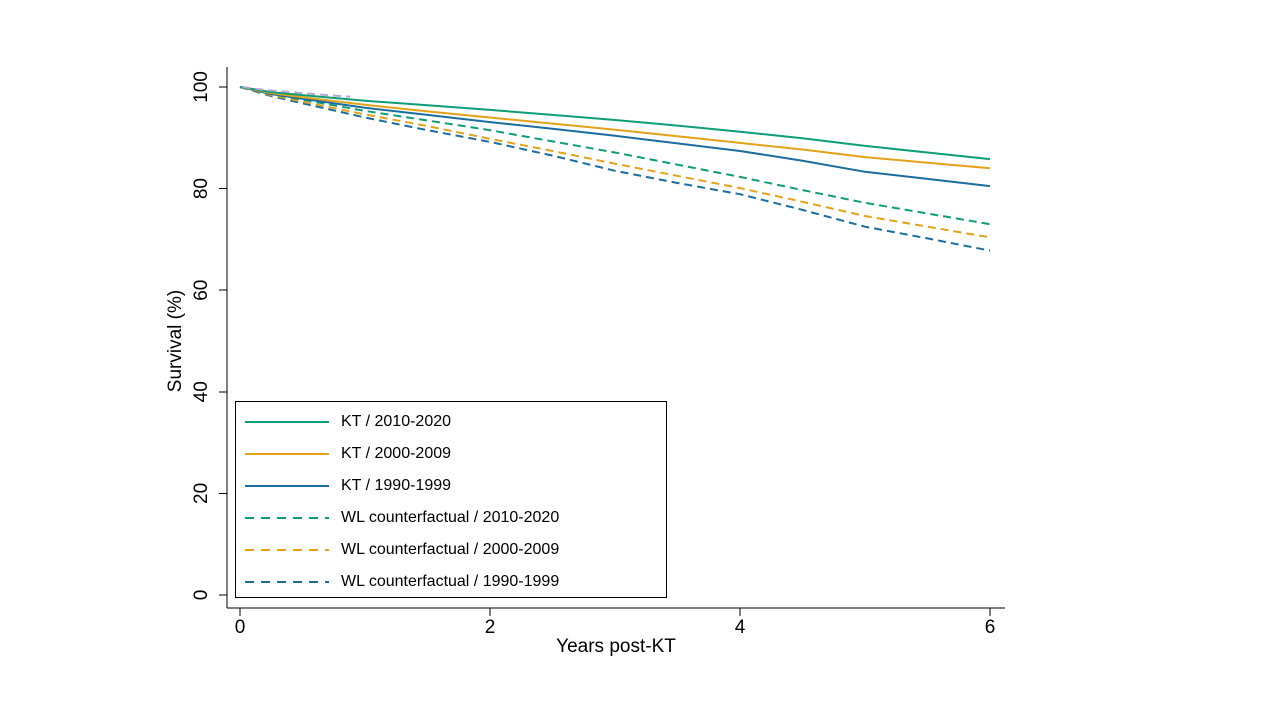 The height and width of the screenshot is (720, 1280). What do you see at coordinates (201, 87) in the screenshot?
I see `y-tick-label: 100` at bounding box center [201, 87].